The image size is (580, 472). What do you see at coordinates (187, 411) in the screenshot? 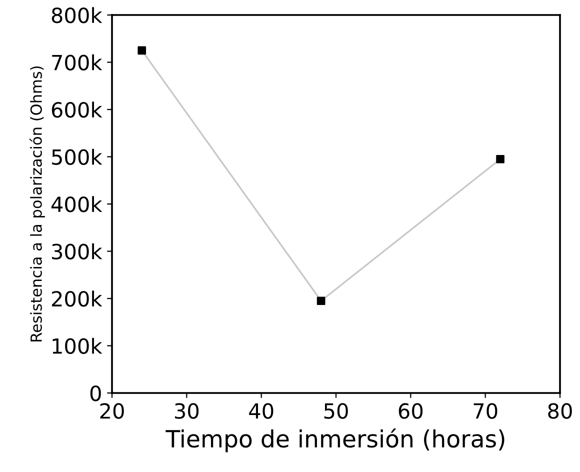
I see `x-tick-label: 30` at bounding box center [187, 411].